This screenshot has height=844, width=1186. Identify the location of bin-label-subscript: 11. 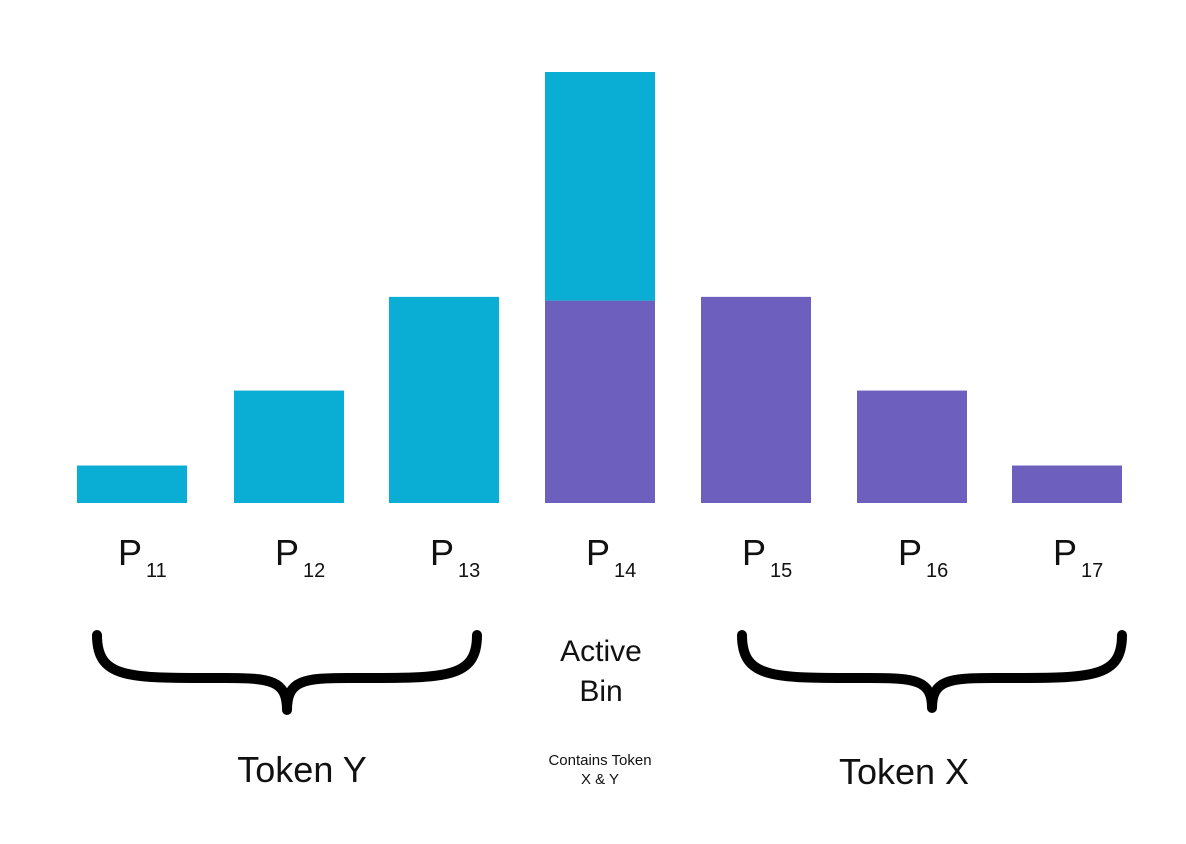
(156, 571).